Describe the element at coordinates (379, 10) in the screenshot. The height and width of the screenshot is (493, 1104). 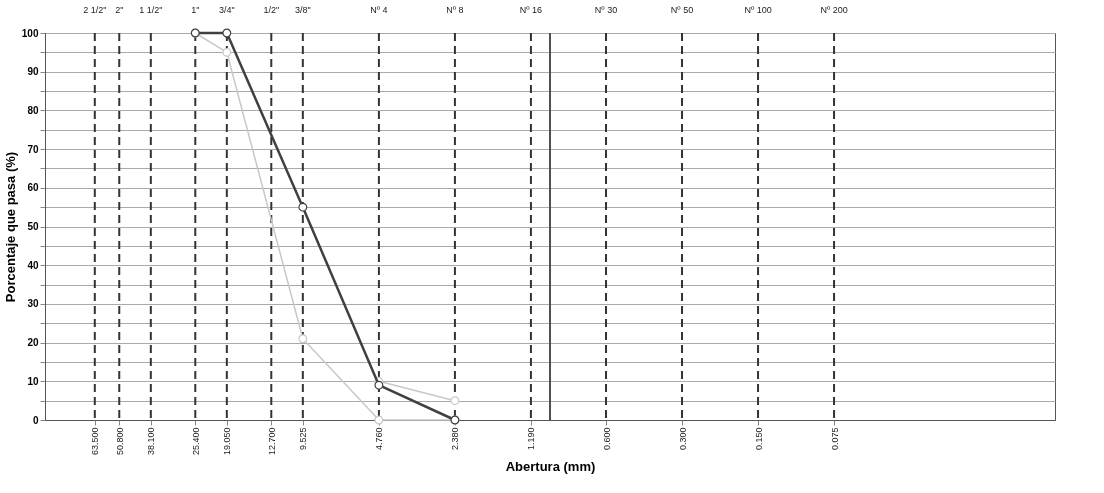
I see `annotation: Nº 4` at that location.